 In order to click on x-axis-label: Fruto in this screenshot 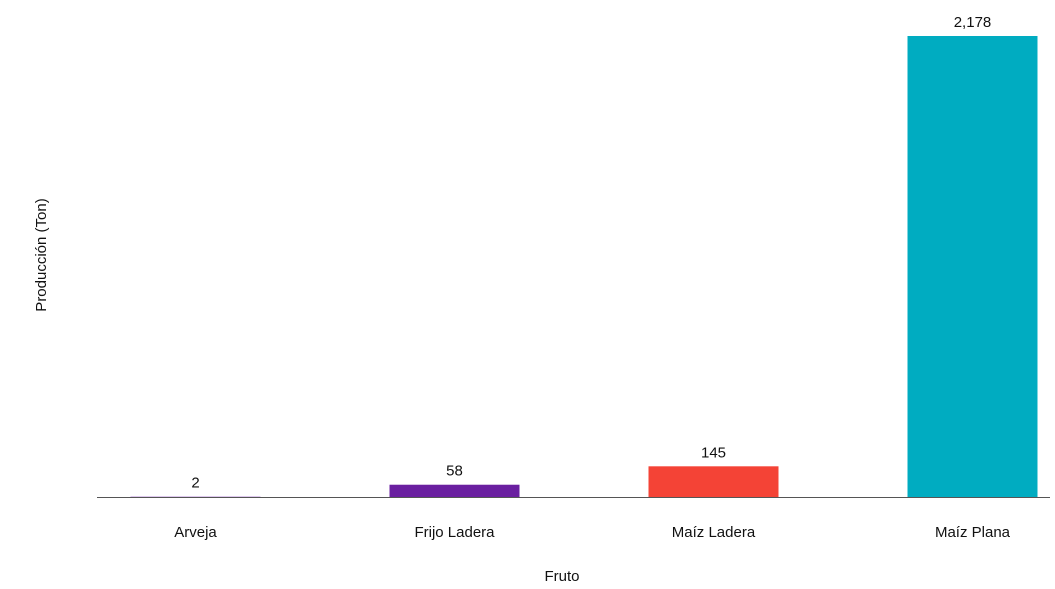, I will do `click(561, 576)`.